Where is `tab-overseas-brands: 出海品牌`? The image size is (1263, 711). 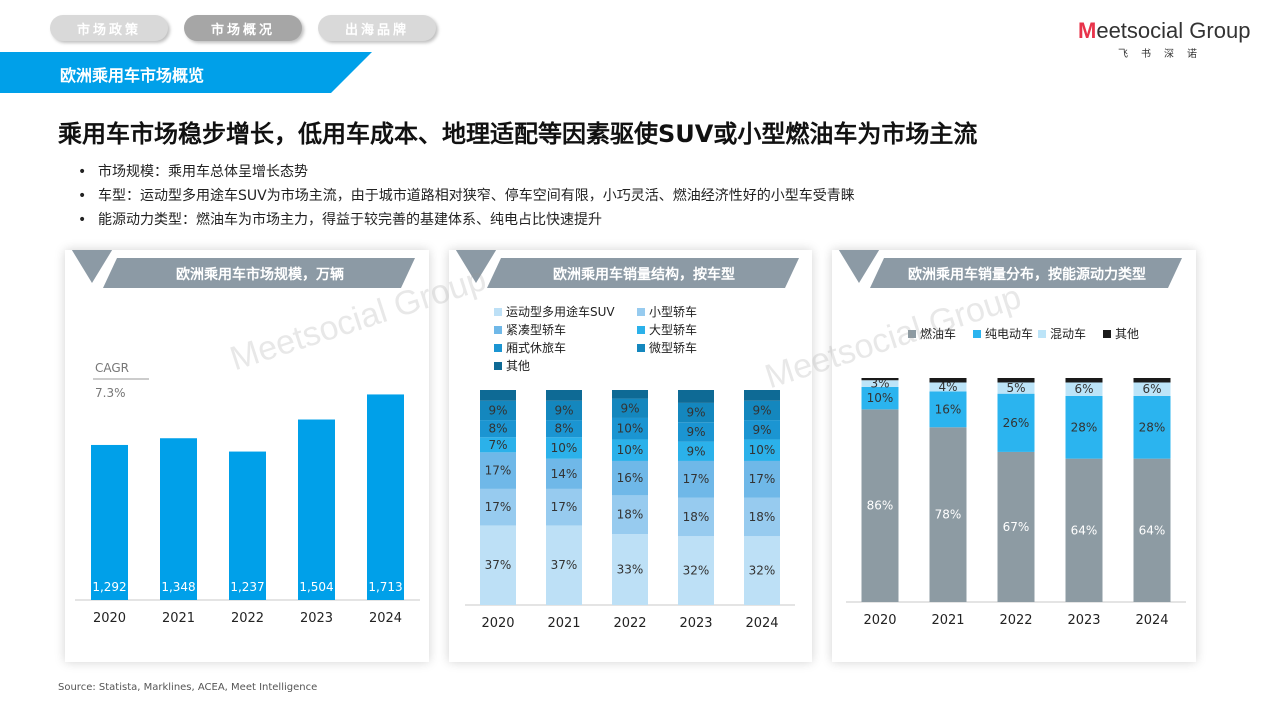
tab-overseas-brands: 出海品牌 is located at coordinates (377, 28).